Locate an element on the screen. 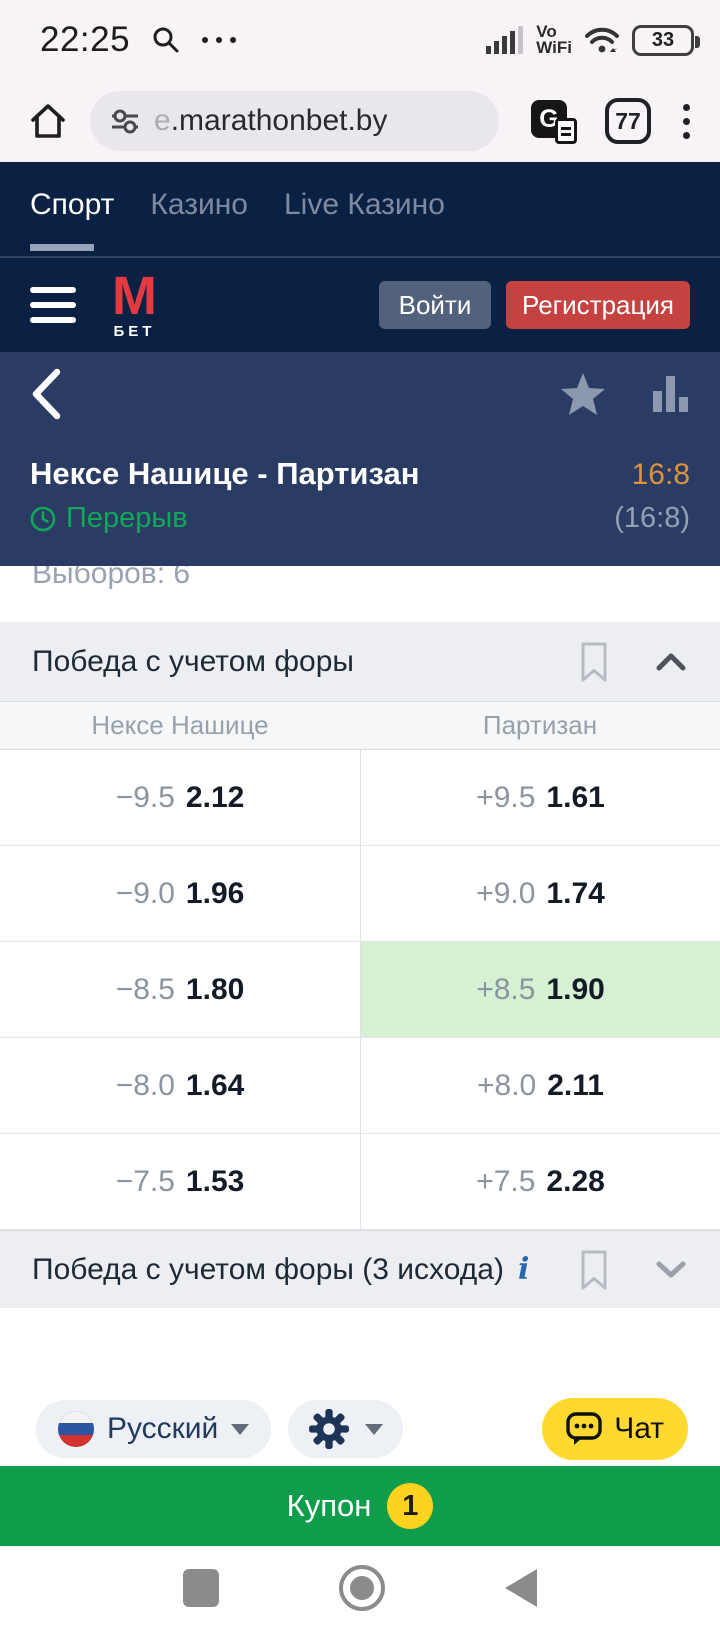 This screenshot has height=1640, width=720. language-selector: Русский is located at coordinates (154, 1429).